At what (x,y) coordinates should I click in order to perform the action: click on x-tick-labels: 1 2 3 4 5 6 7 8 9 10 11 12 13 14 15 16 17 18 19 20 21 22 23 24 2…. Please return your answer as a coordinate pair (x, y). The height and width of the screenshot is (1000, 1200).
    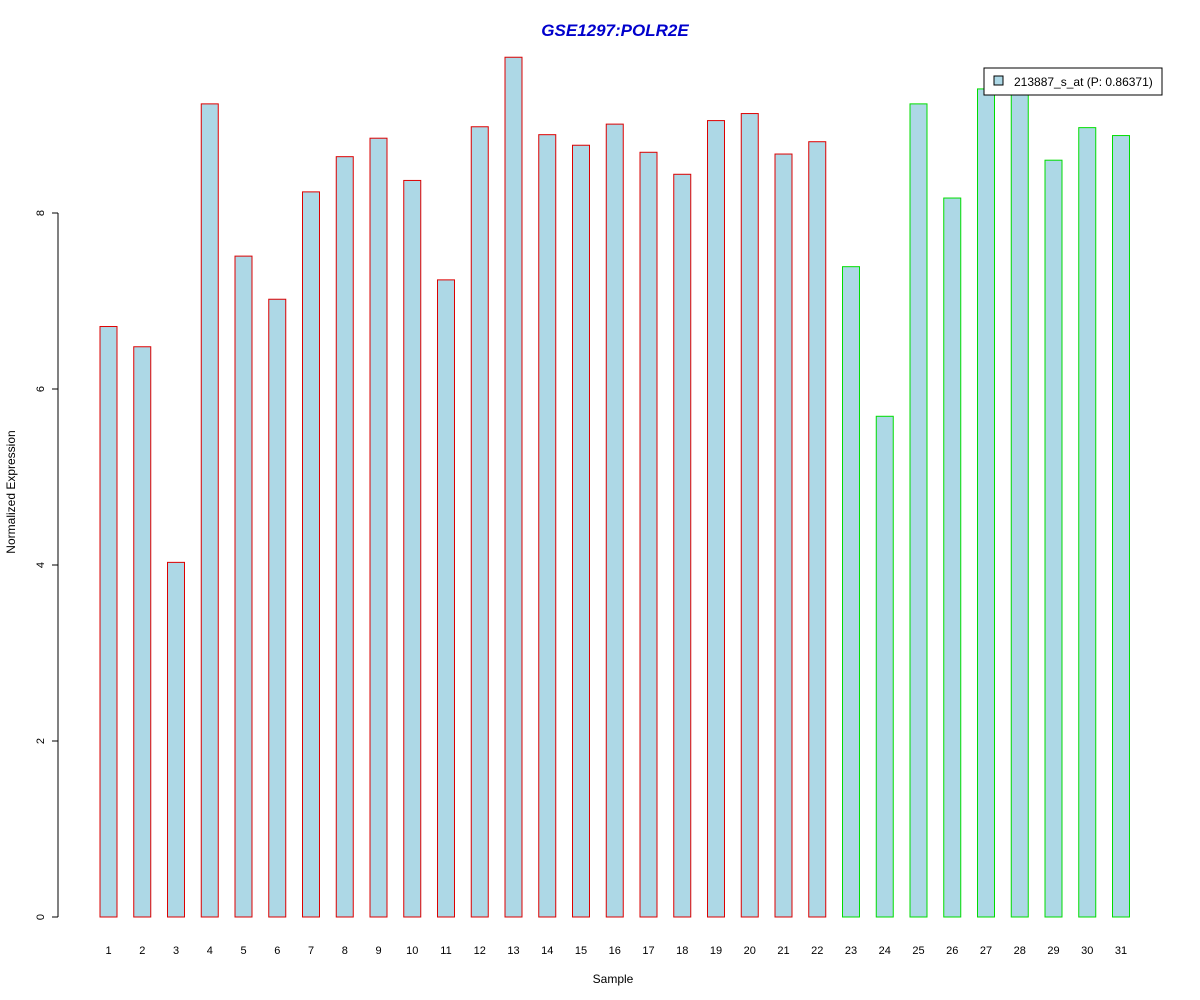
    Looking at the image, I should click on (616, 951).